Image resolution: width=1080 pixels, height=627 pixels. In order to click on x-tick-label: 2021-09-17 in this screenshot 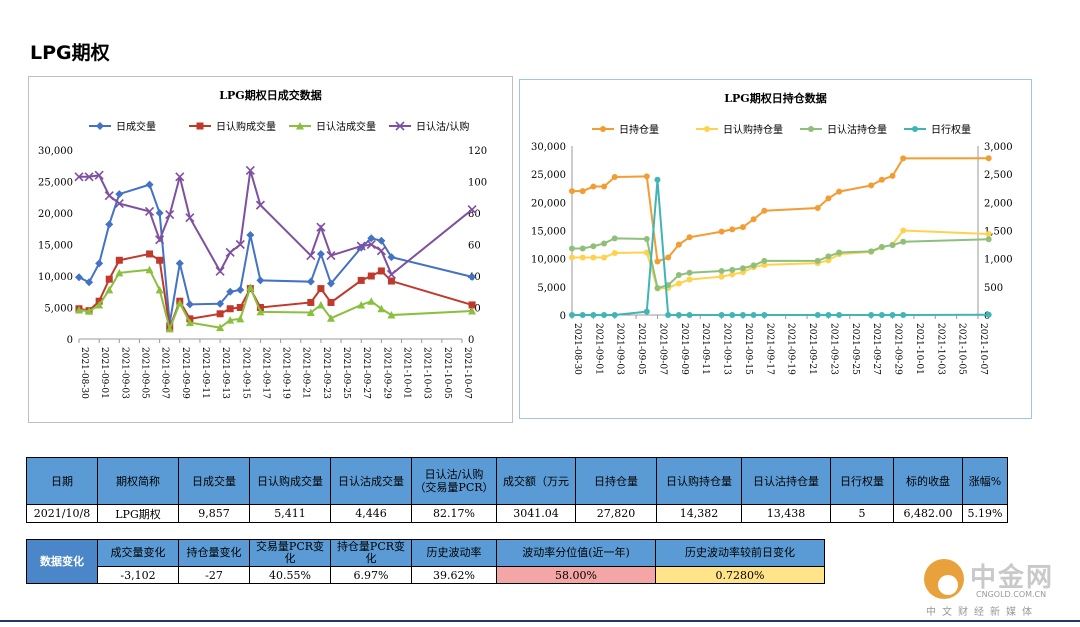, I will do `click(769, 349)`.